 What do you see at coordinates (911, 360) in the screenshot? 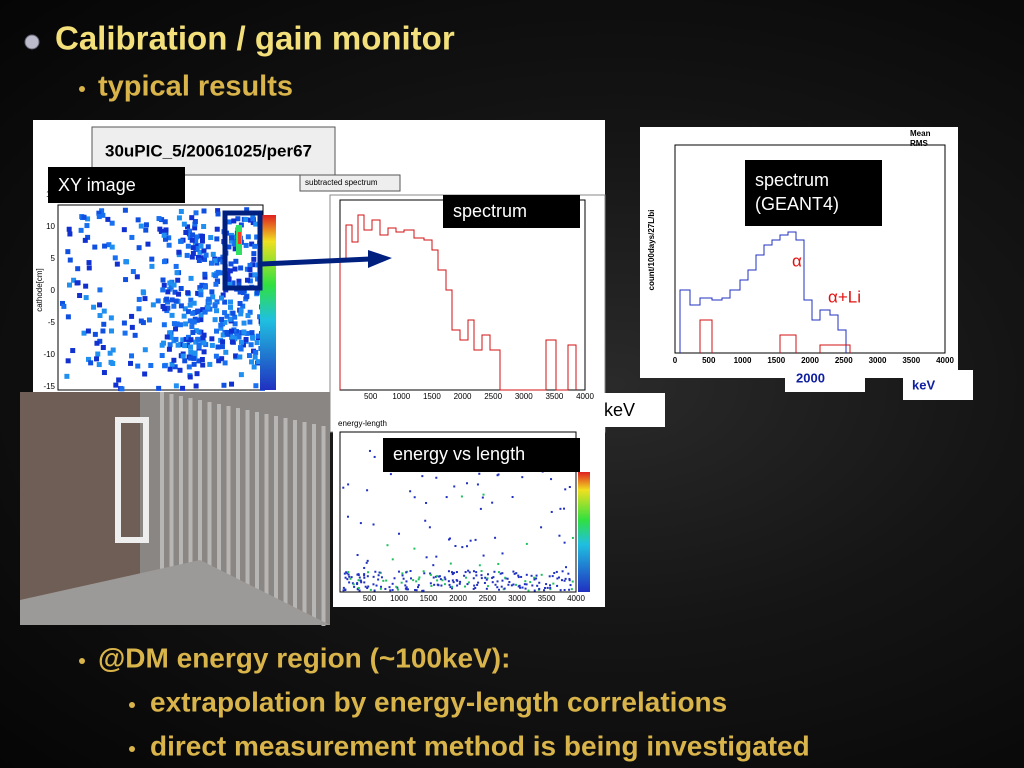
I see `tick-label: 3500` at bounding box center [911, 360].